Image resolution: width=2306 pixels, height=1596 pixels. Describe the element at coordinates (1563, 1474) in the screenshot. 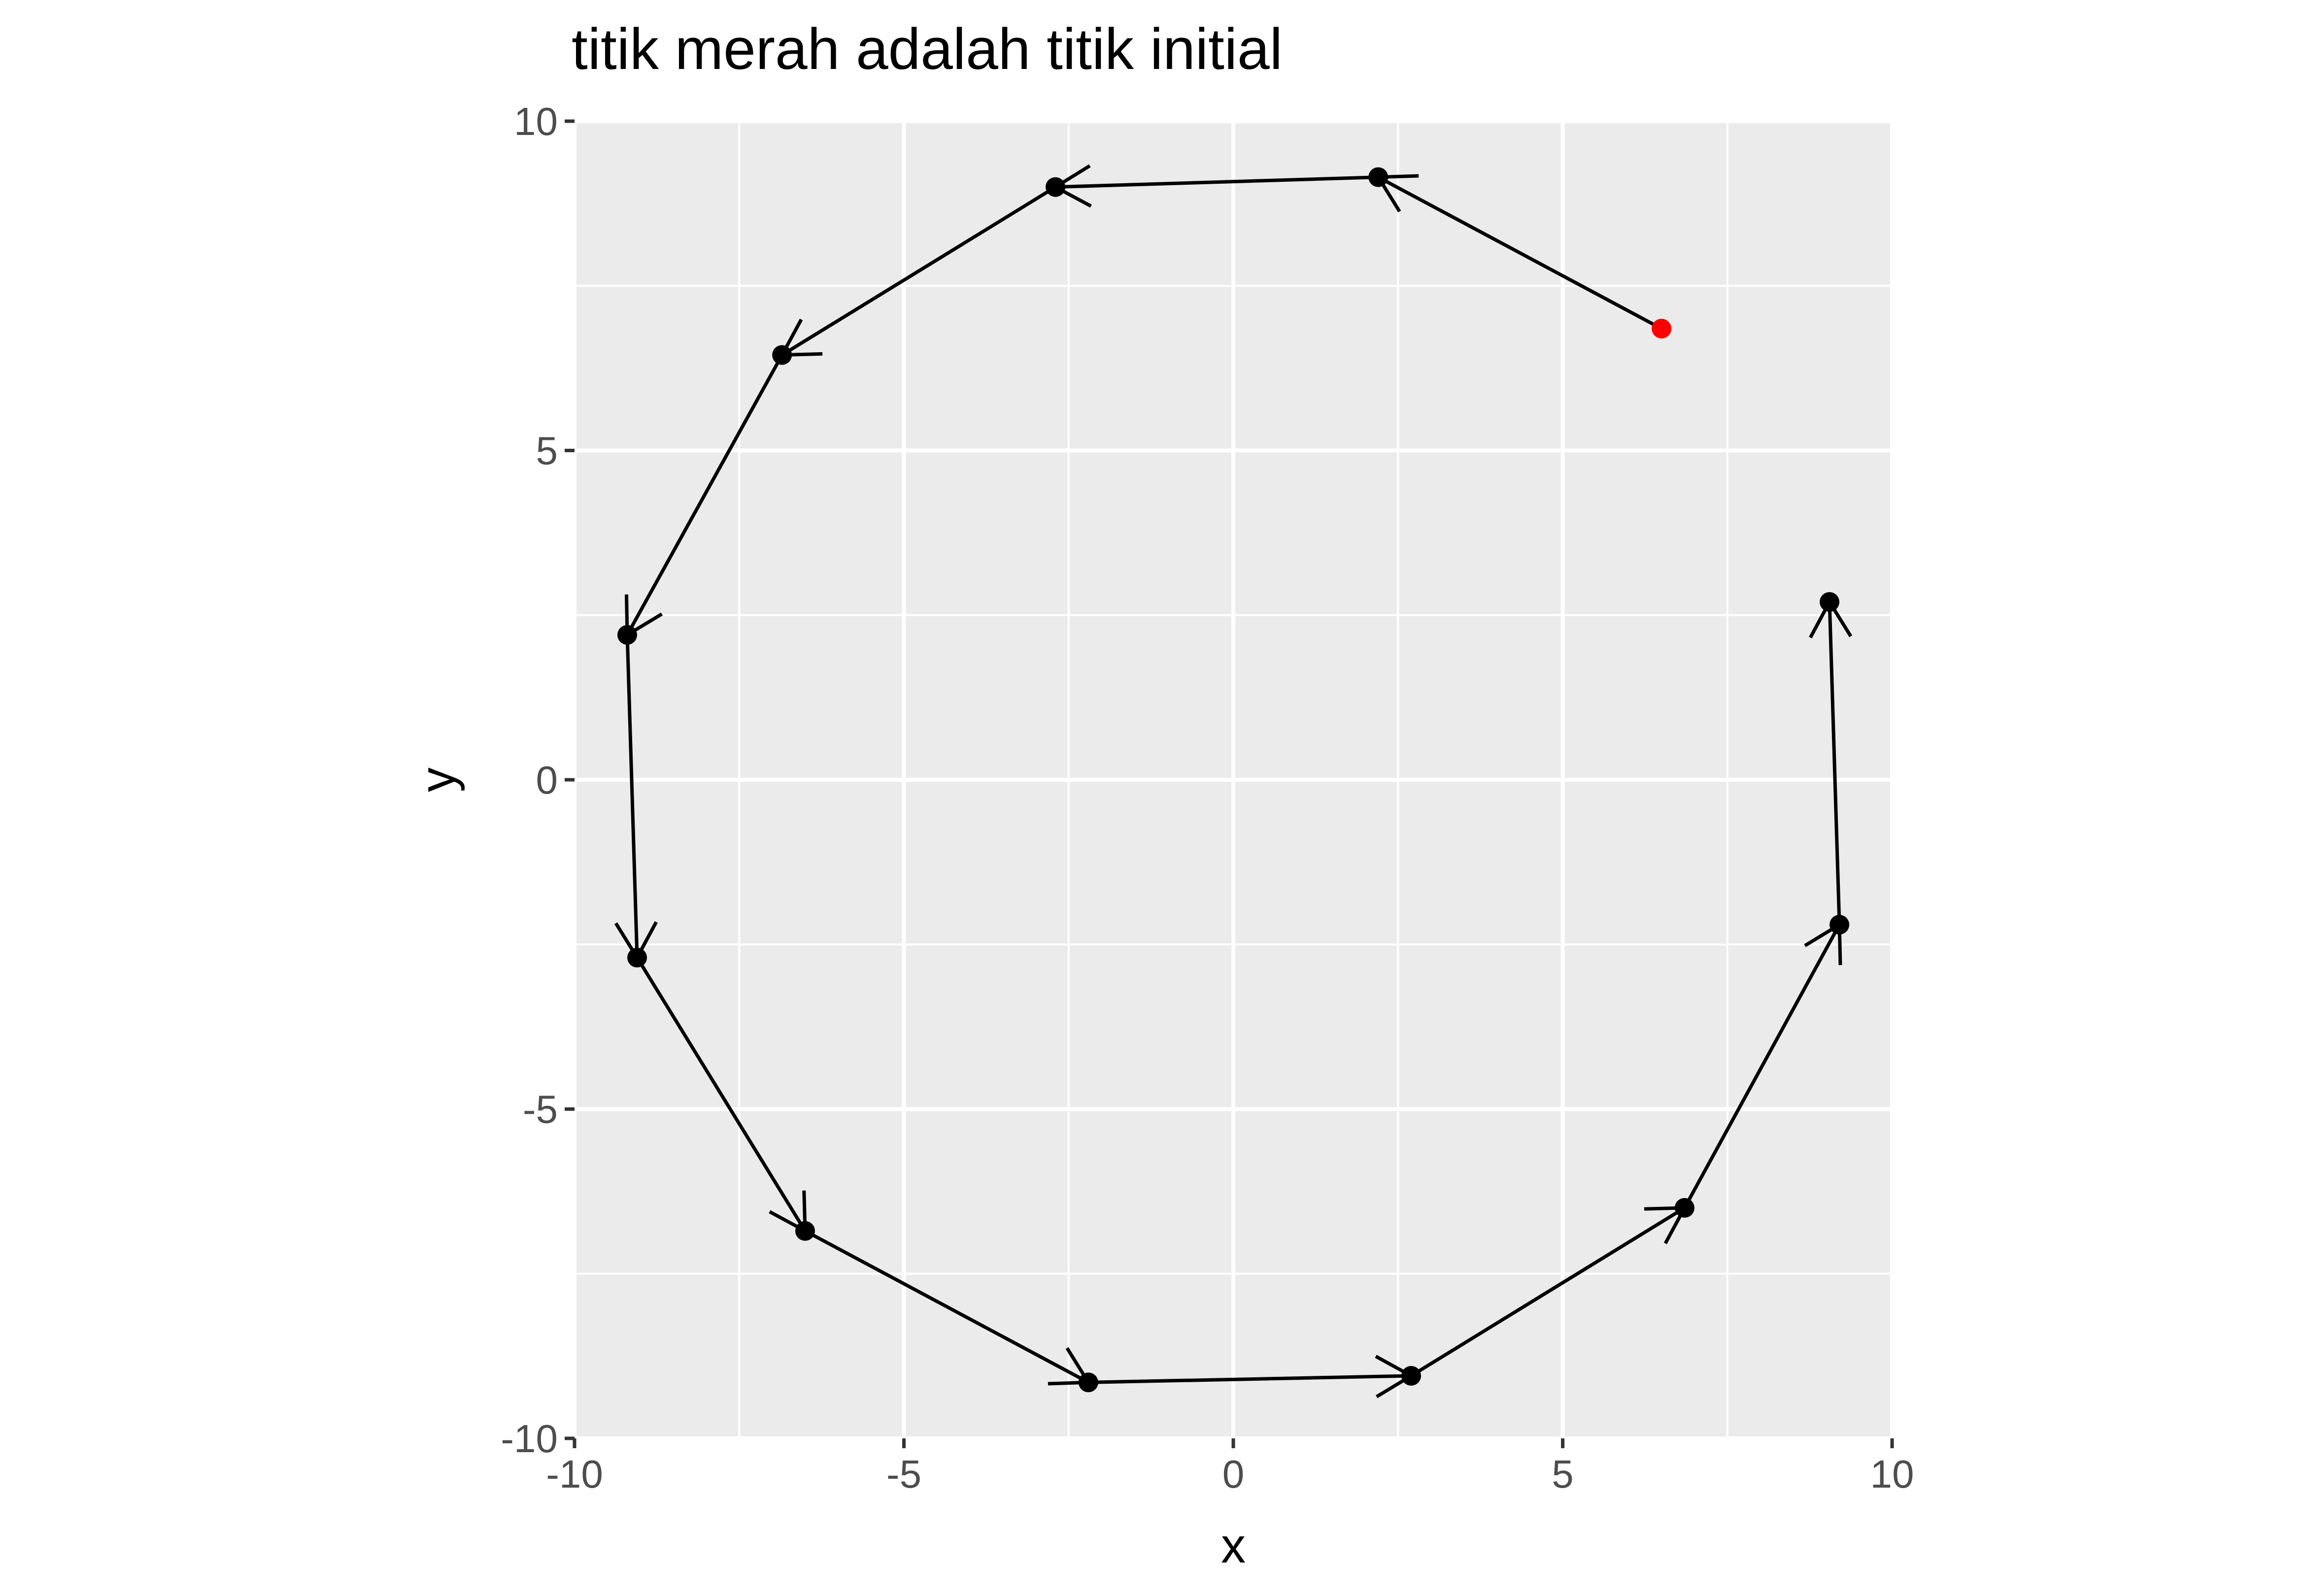

I see `x-tick-label: 5` at that location.